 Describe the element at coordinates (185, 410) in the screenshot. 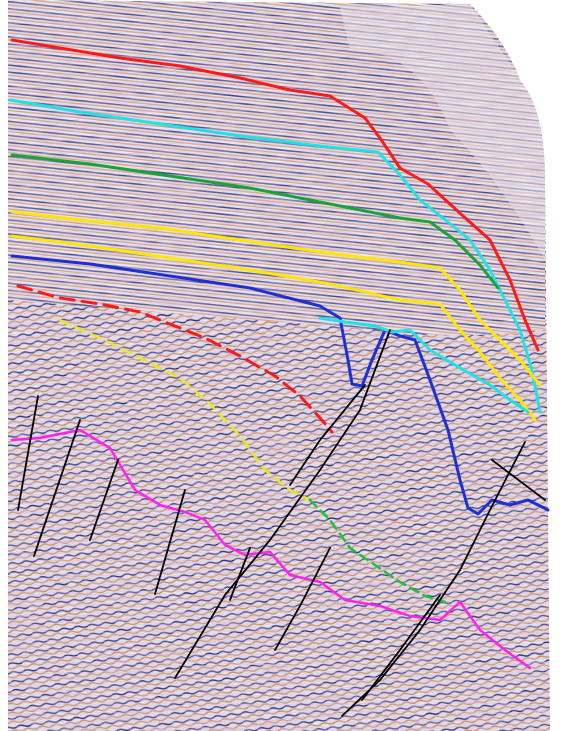

I see `yellow-horizon-dashed` at that location.